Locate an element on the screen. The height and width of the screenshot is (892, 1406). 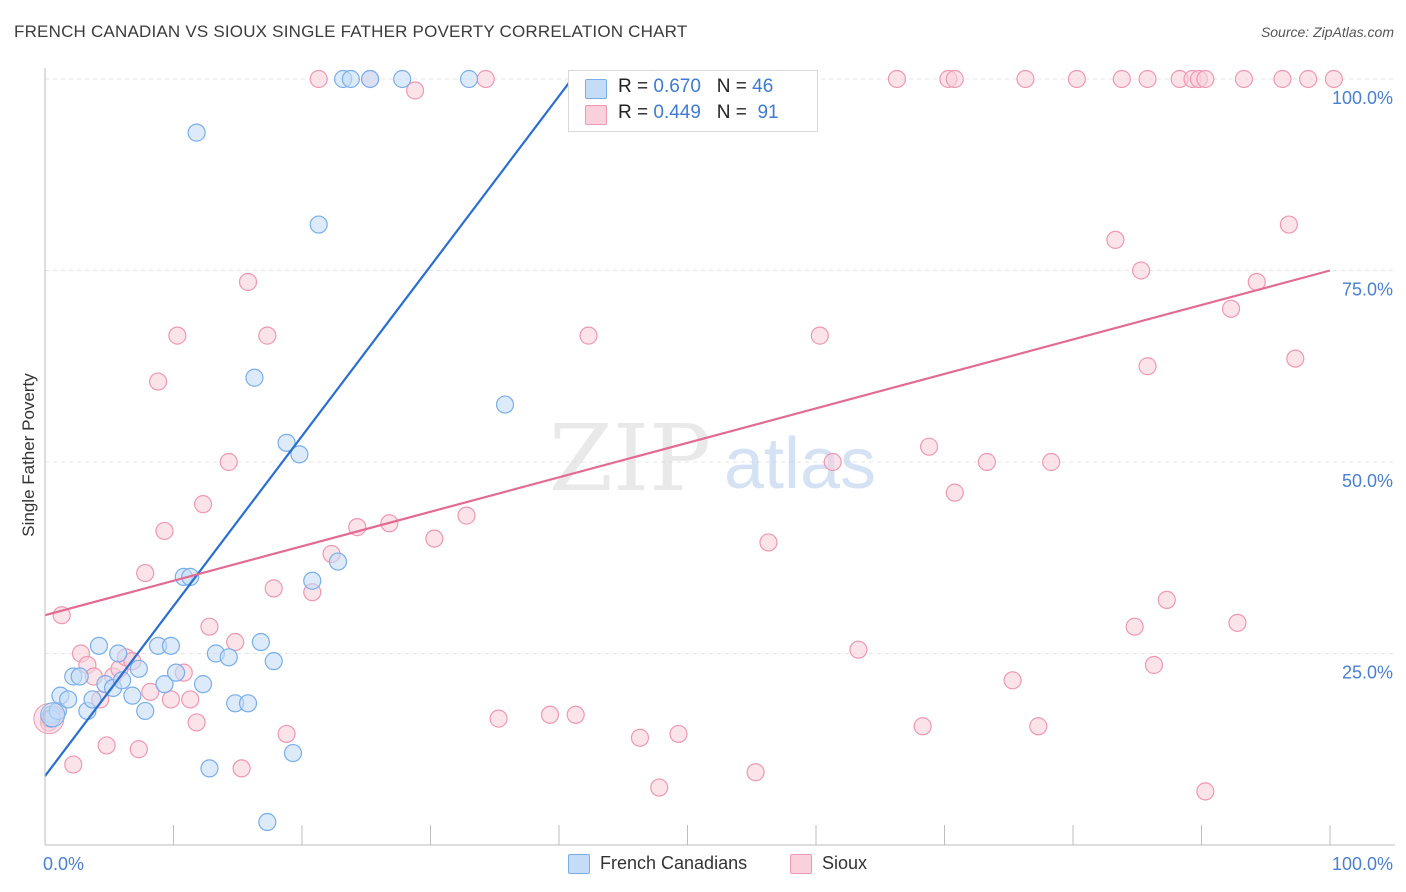
legend-r-french: 0.670 is located at coordinates (677, 86).